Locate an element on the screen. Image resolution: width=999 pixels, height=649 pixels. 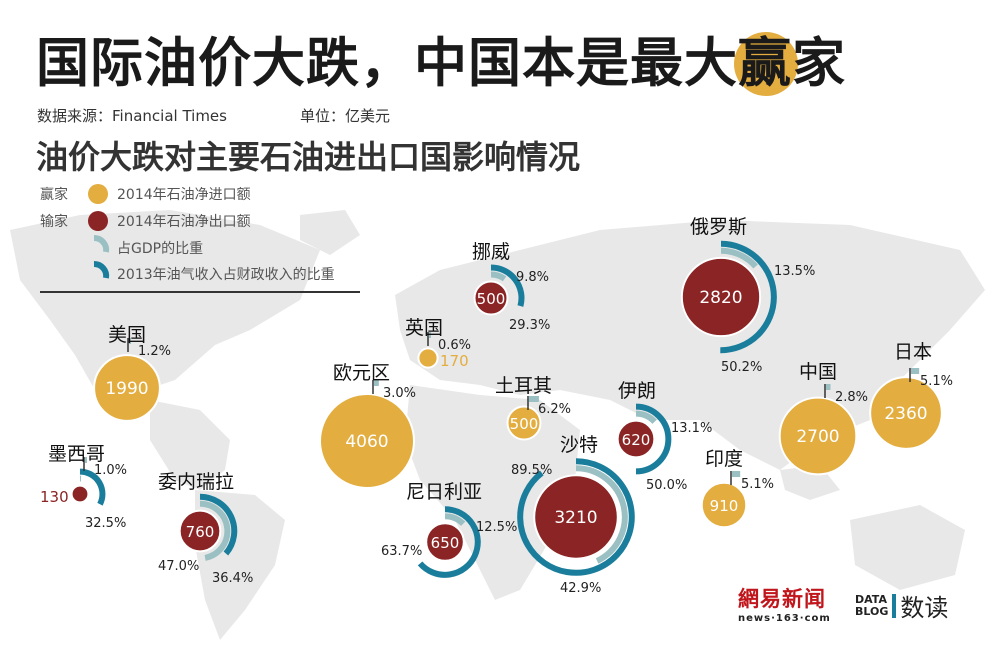
country-name-label: 伊朗 is located at coordinates (637, 391).